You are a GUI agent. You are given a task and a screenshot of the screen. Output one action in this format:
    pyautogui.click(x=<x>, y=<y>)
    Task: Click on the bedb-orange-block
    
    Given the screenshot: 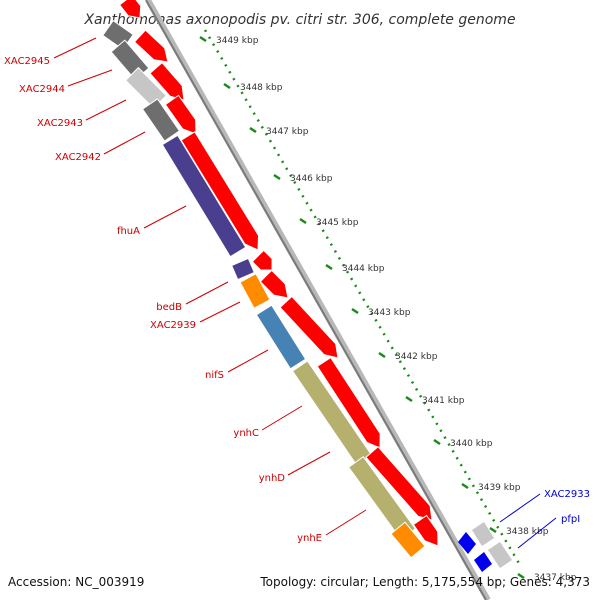 What is the action you would take?
    pyautogui.click(x=255, y=291)
    